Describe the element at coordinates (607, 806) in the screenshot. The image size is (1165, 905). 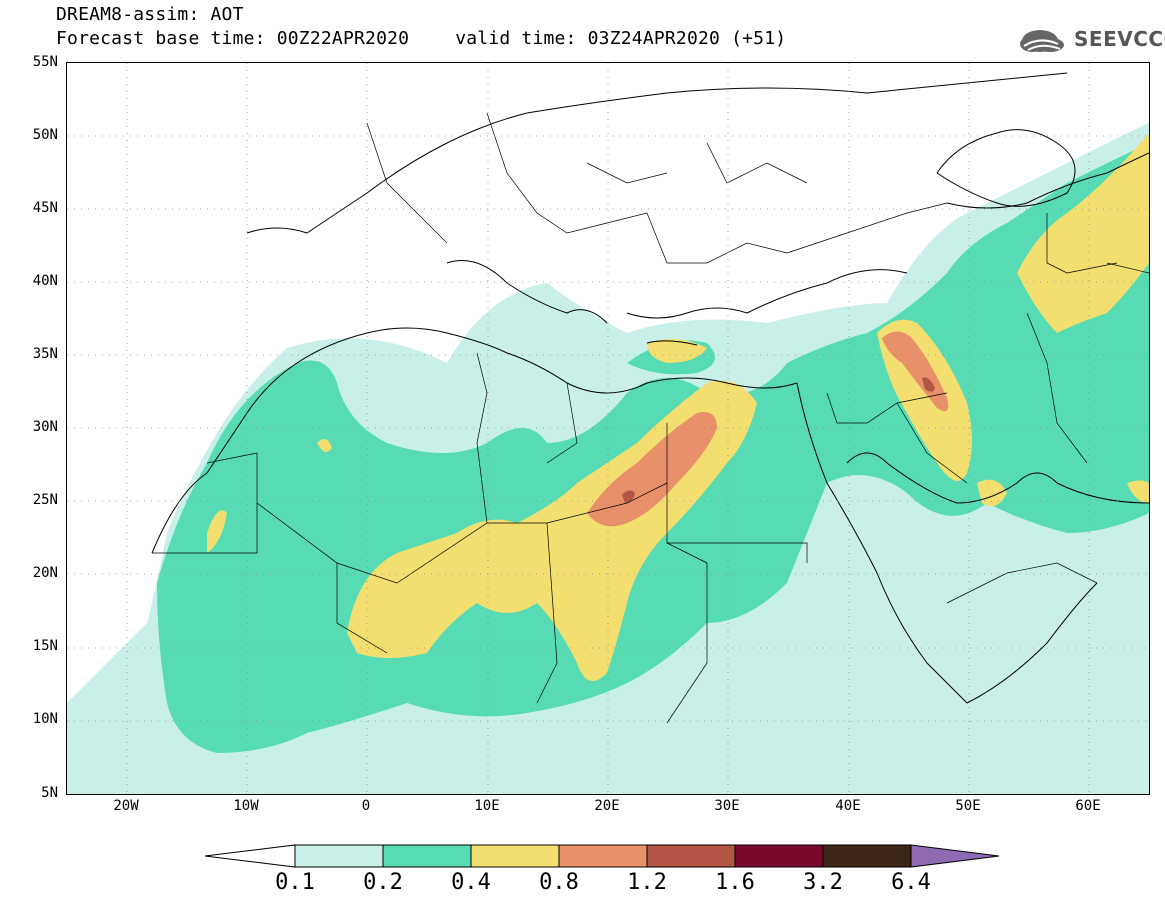
I see `lon-label: 20E` at that location.